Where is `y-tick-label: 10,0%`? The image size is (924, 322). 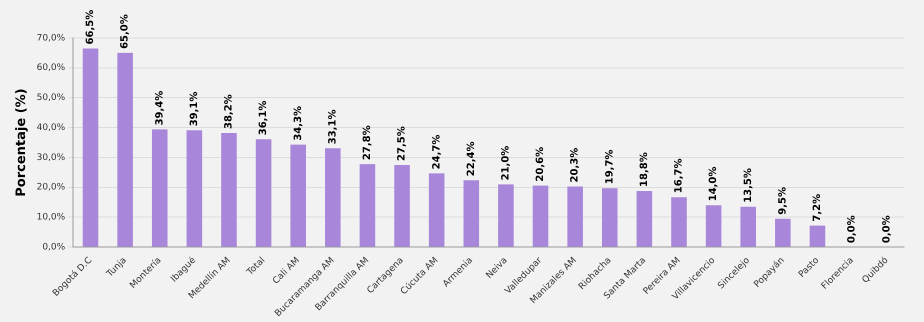 y-tick-label: 10,0% is located at coordinates (51, 217).